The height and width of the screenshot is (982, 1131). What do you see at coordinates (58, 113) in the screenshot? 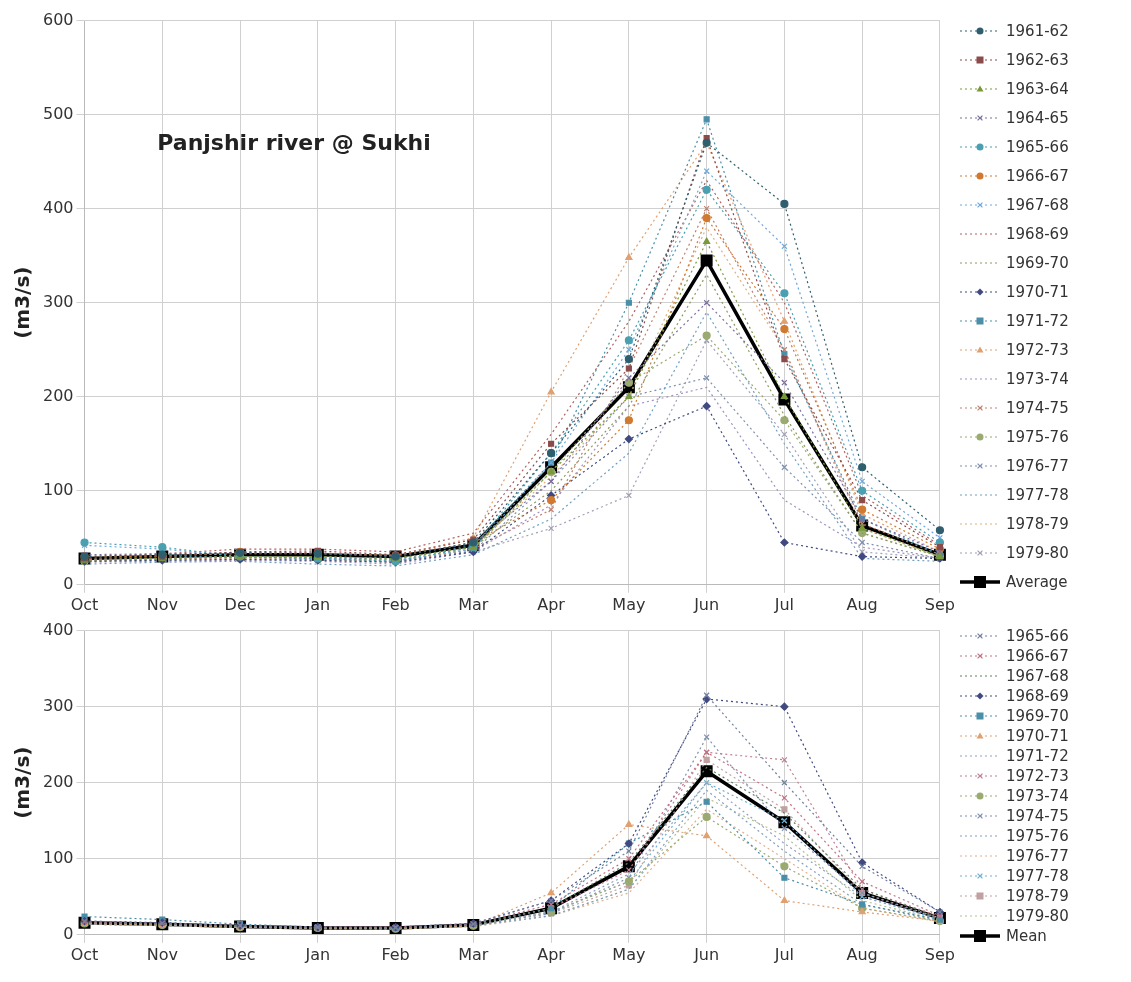
I see `y-tick-label: 500` at bounding box center [58, 113].